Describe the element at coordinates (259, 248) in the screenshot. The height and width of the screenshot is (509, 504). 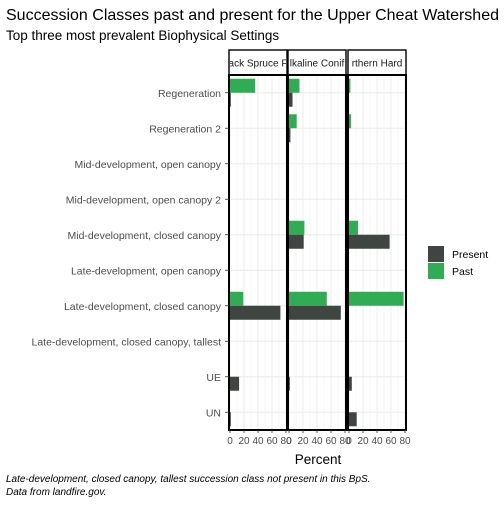
I see `facet-panel-1: ack Spruce F 0 20 40 60 80` at that location.